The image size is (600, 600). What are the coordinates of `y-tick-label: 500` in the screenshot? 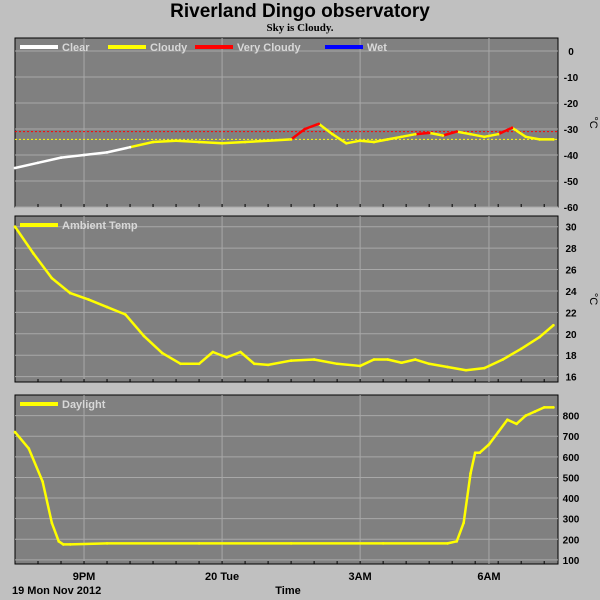 It's located at (571, 478).